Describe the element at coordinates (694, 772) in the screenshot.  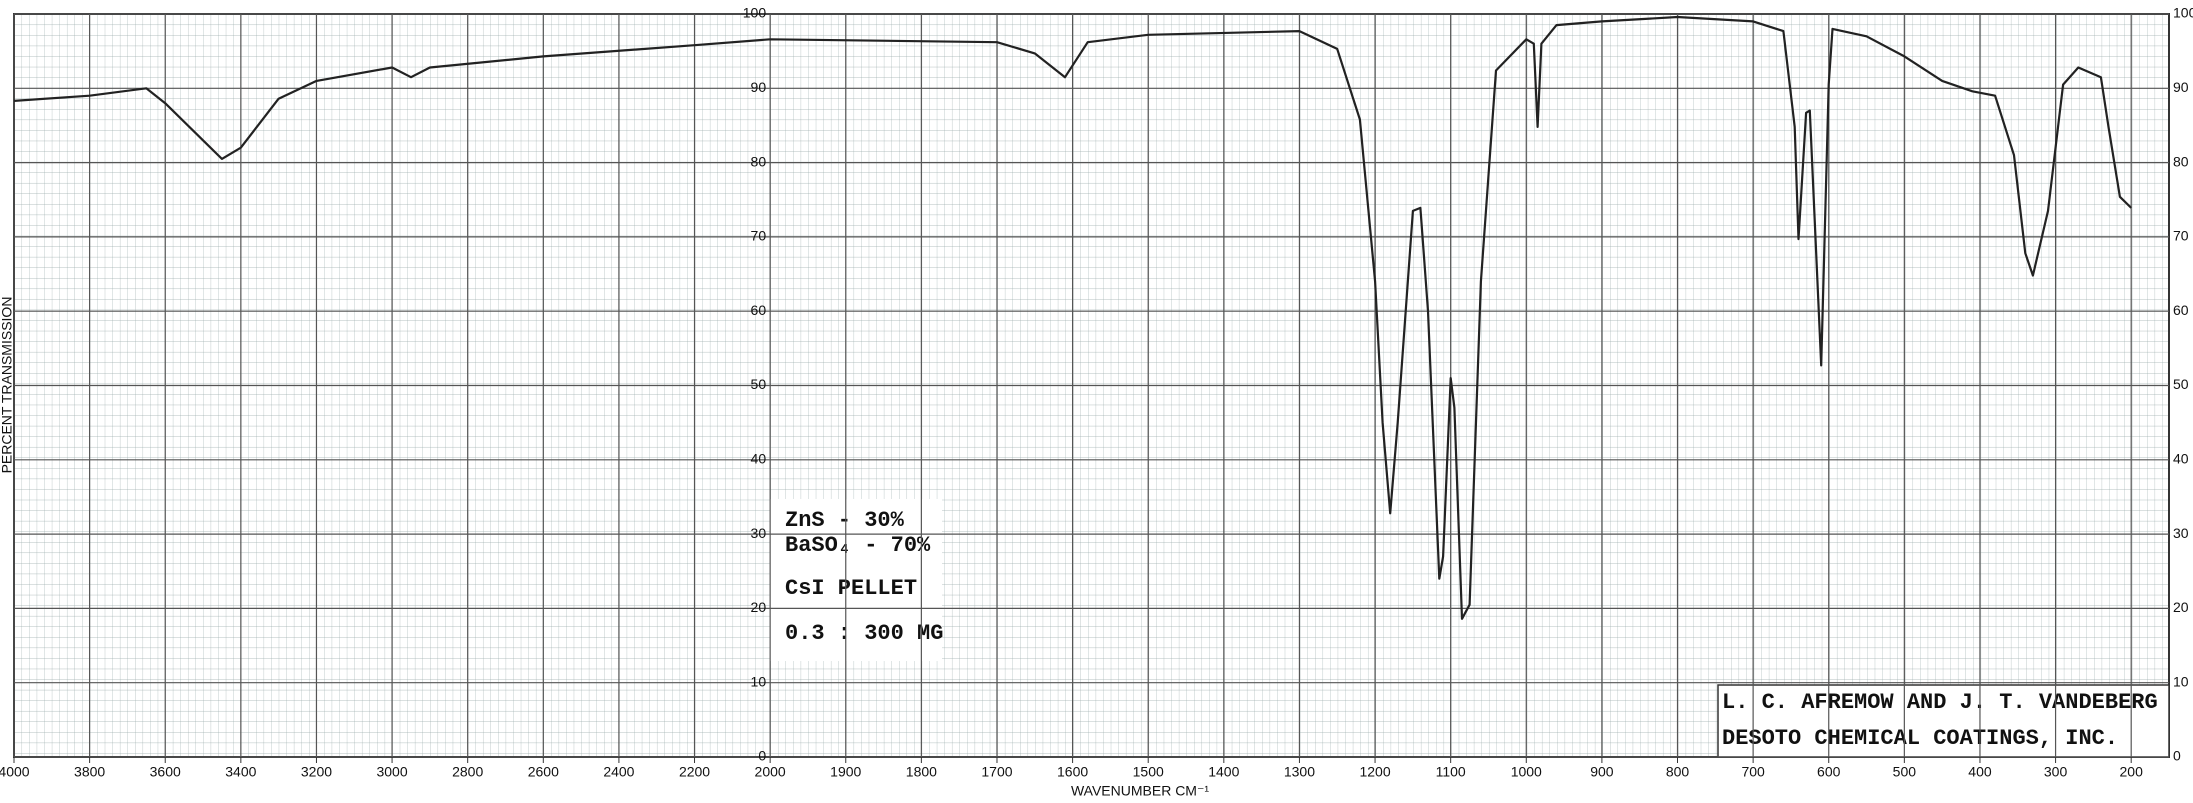
I see `x-tick-label: 2200` at that location.